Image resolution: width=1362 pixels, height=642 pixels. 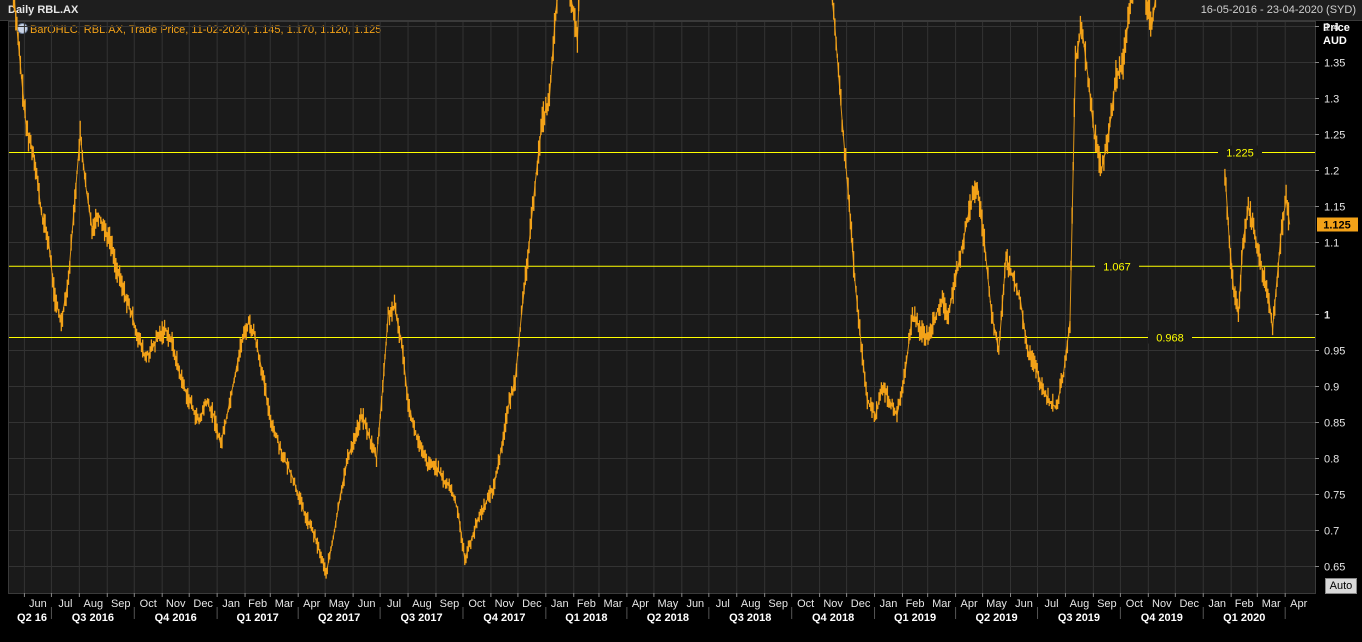 What do you see at coordinates (1334, 352) in the screenshot?
I see `y-tick-label: 0.95` at bounding box center [1334, 352].